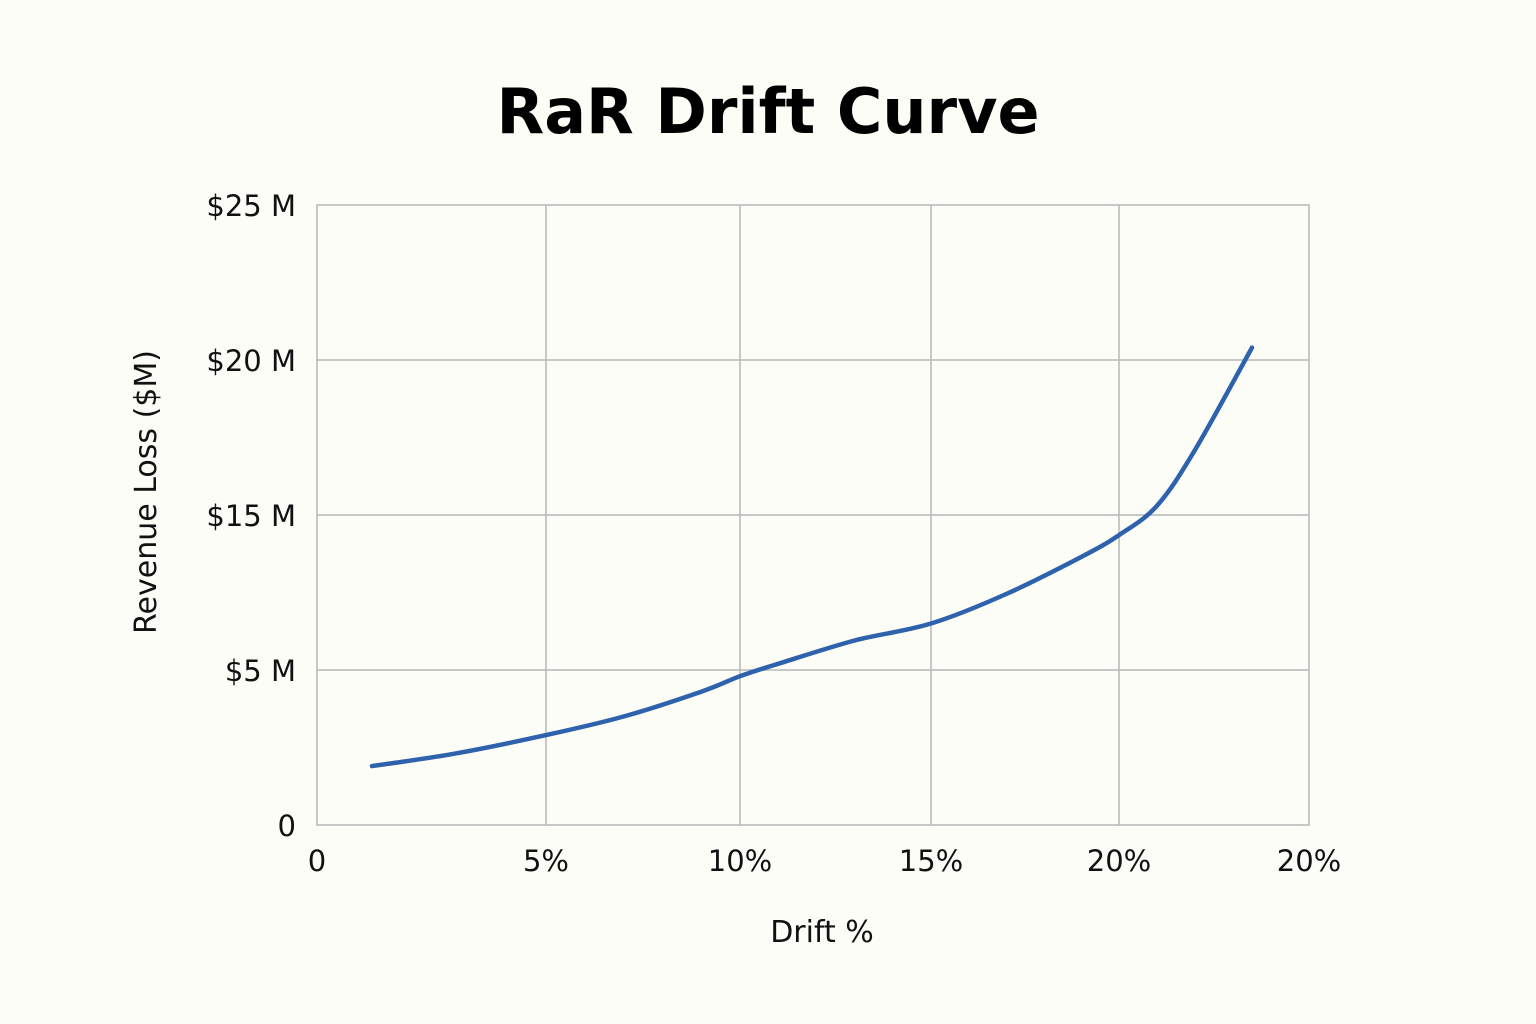 This screenshot has width=1536, height=1024. I want to click on x-tick-label: 15%, so click(931, 861).